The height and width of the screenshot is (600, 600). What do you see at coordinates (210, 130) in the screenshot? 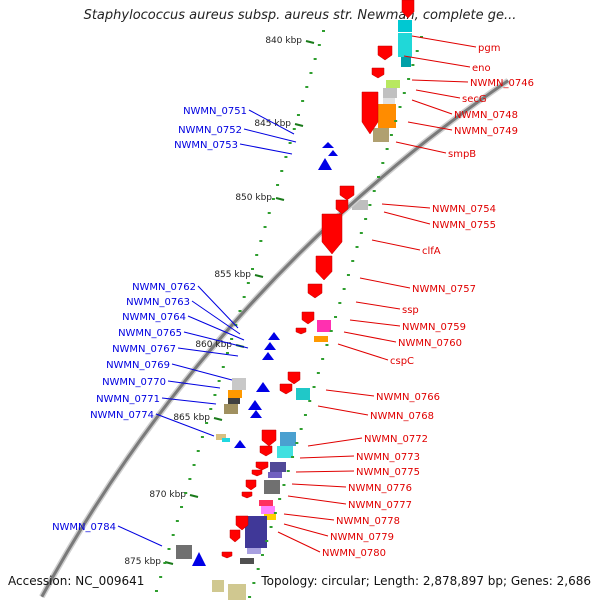
I see `minus-gene-label: NWMN_0752` at bounding box center [210, 130].